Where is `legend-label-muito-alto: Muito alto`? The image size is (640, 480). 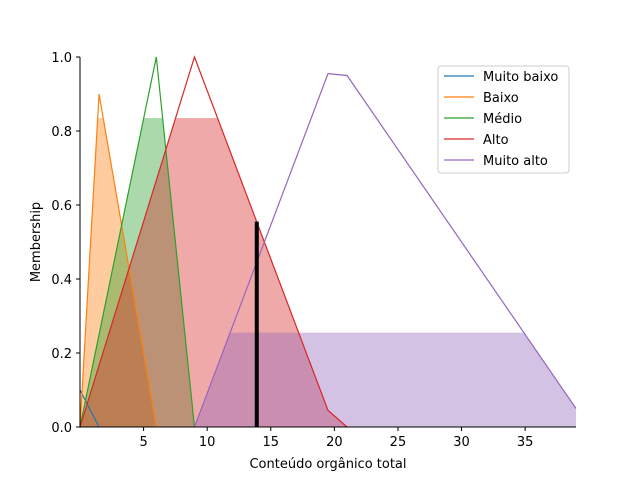
legend-label-muito-alto: Muito alto is located at coordinates (515, 161).